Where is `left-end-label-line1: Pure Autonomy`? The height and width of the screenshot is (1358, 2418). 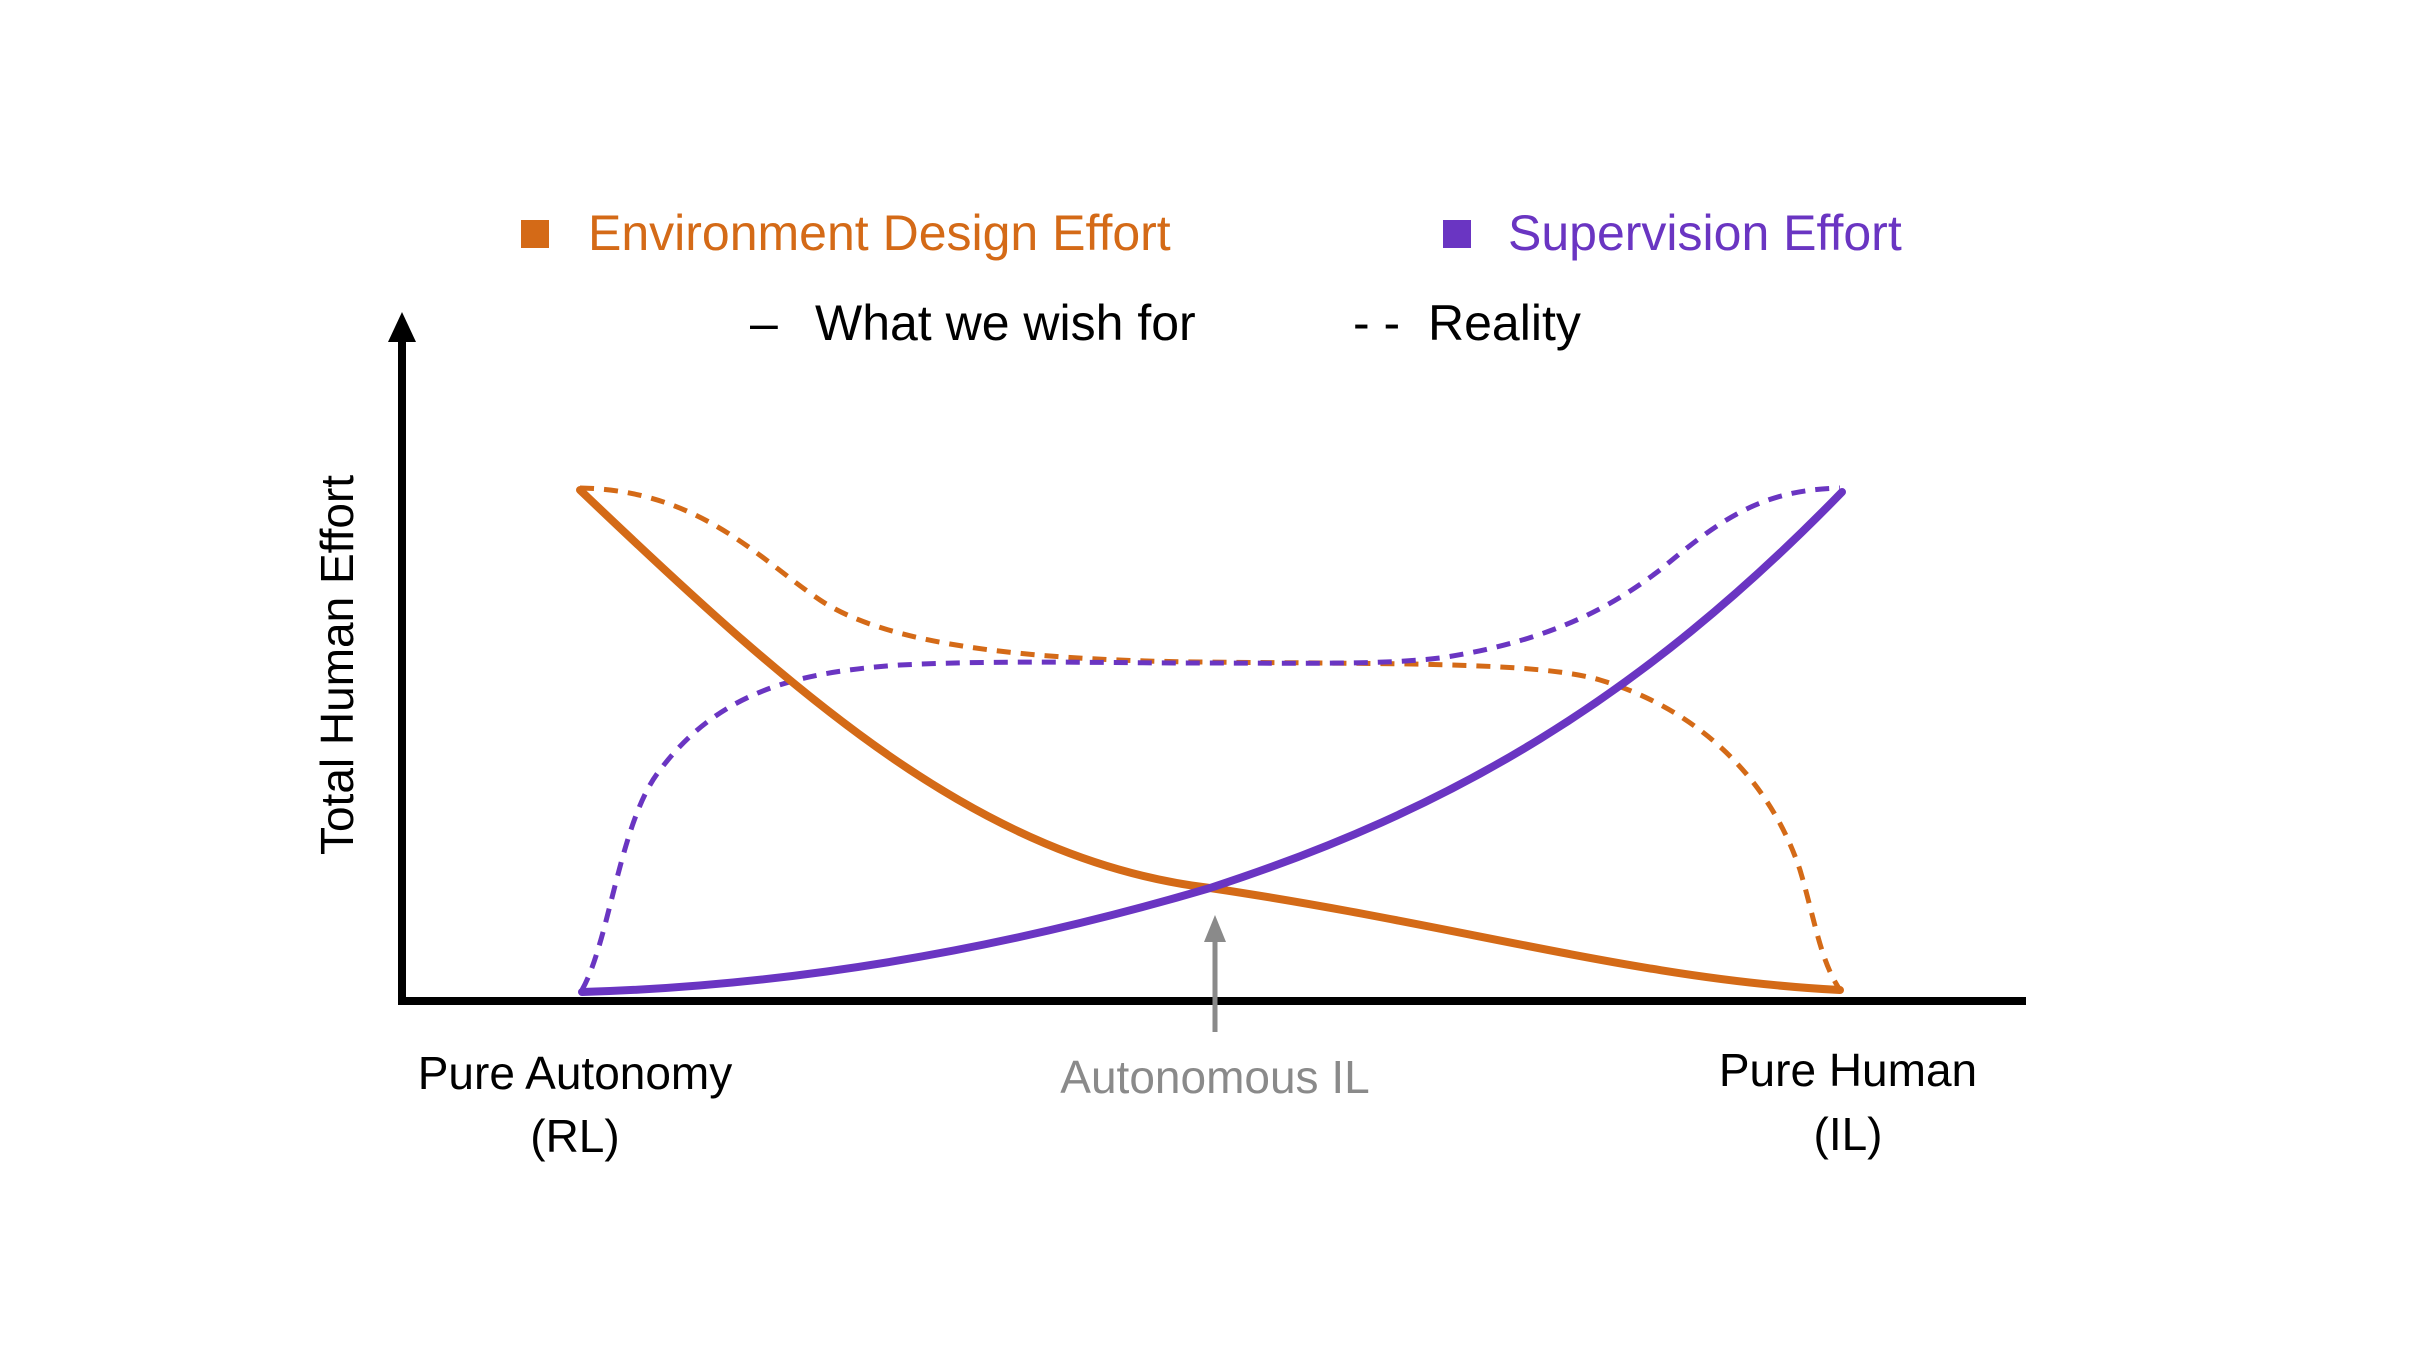
left-end-label-line1: Pure Autonomy is located at coordinates (575, 1073).